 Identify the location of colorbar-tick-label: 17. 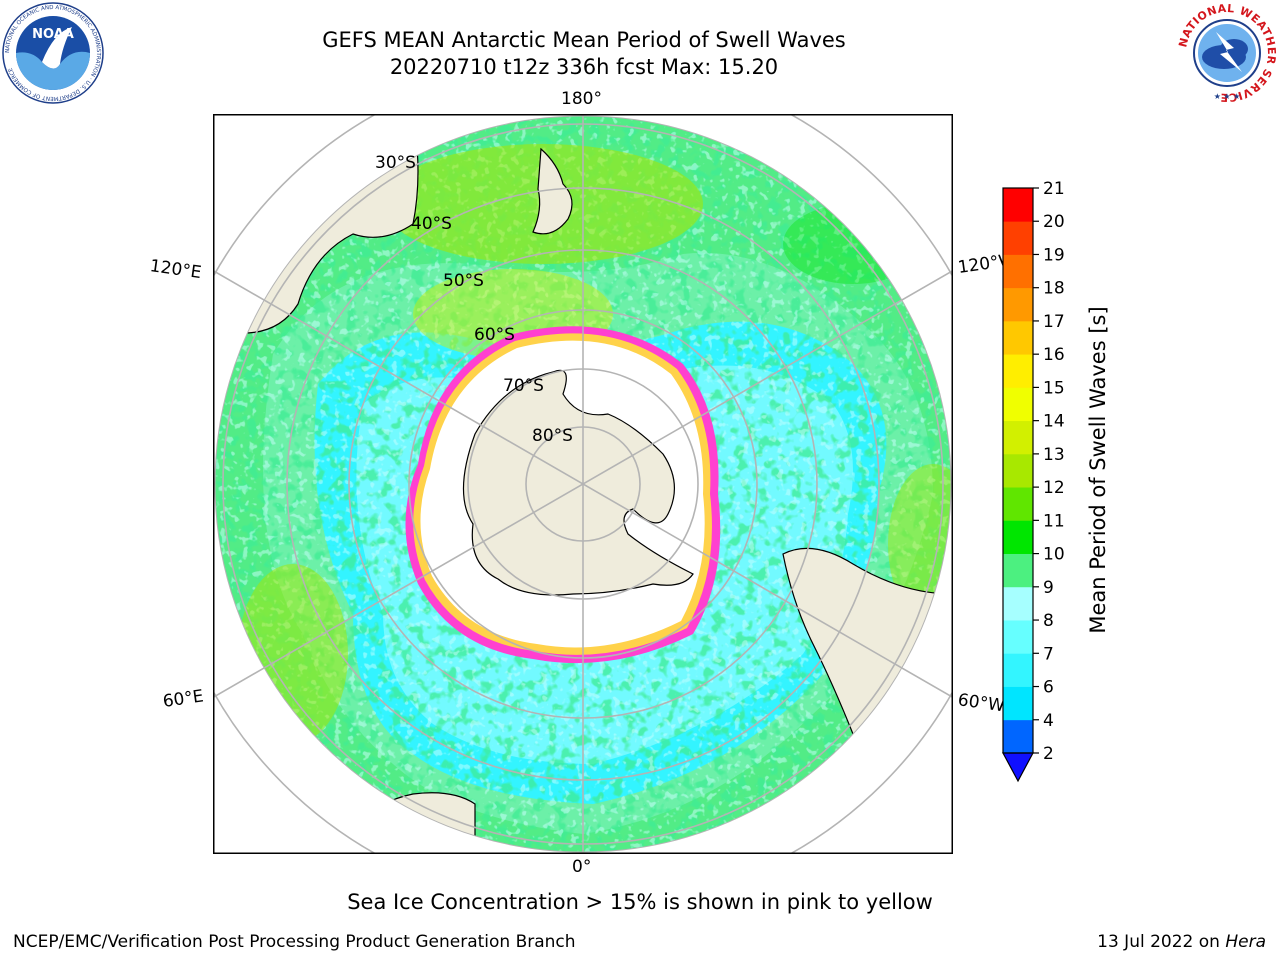
(1054, 322).